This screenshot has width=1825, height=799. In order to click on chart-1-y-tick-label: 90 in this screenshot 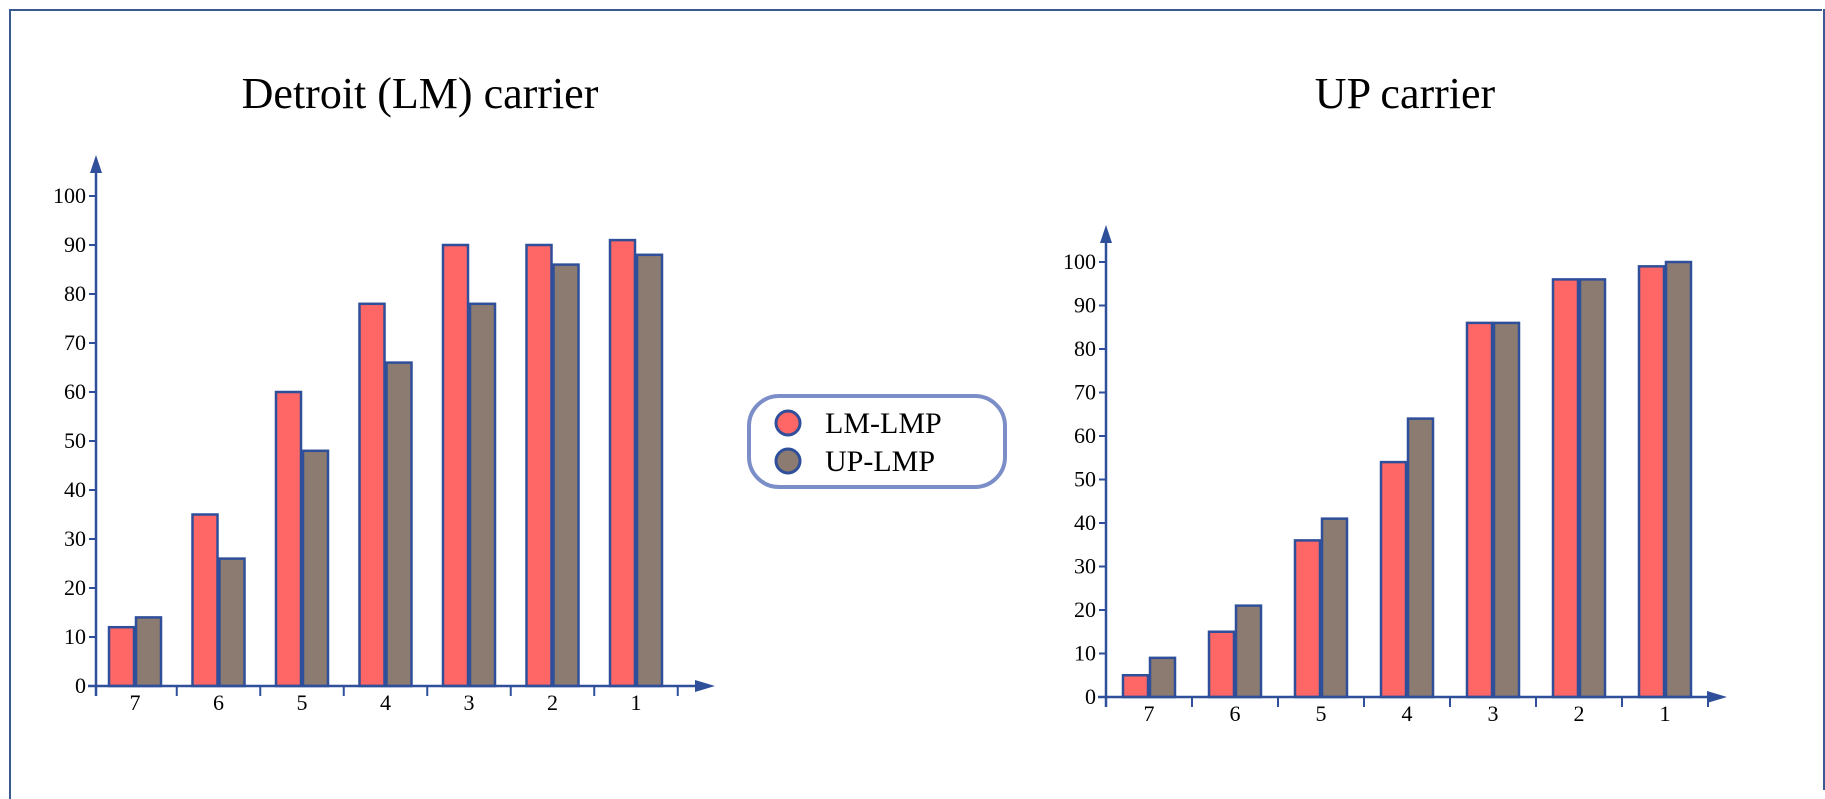, I will do `click(75, 244)`.